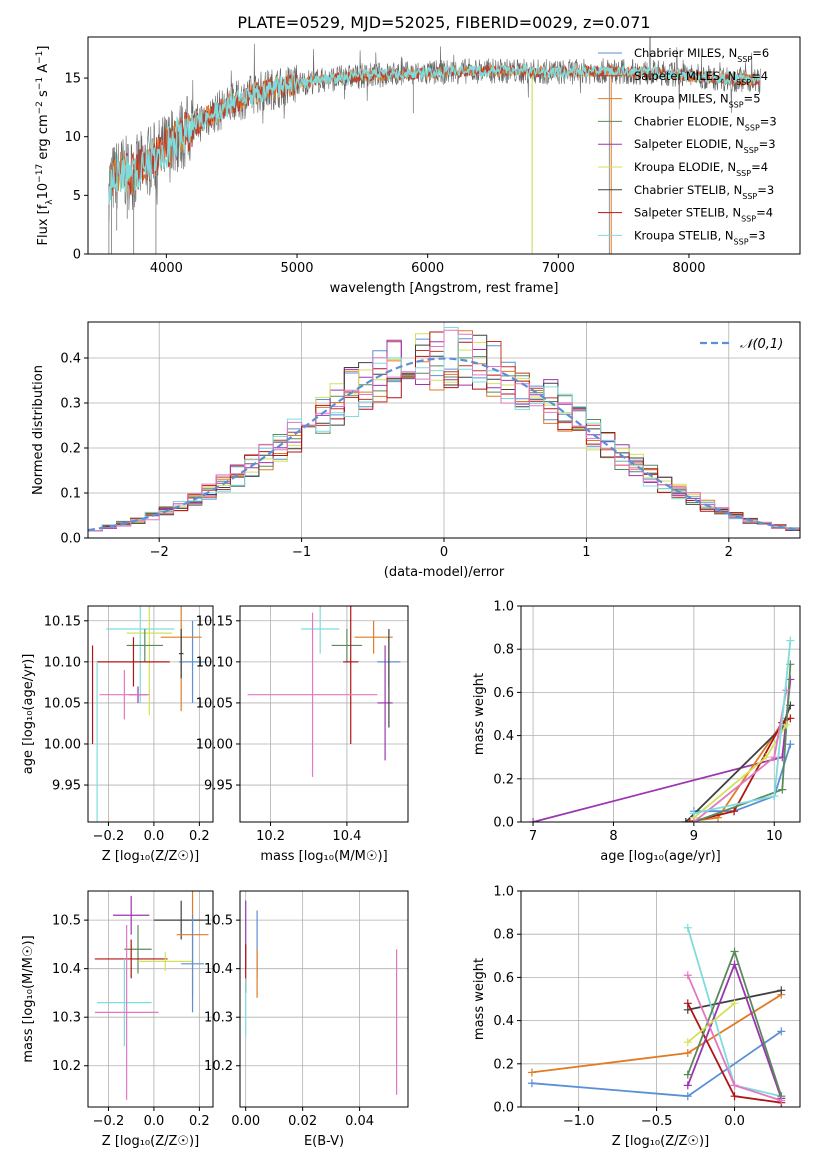 Image resolution: width=819 pixels, height=1170 pixels. I want to click on weight-age-ytick-label: 0.0, so click(503, 823).